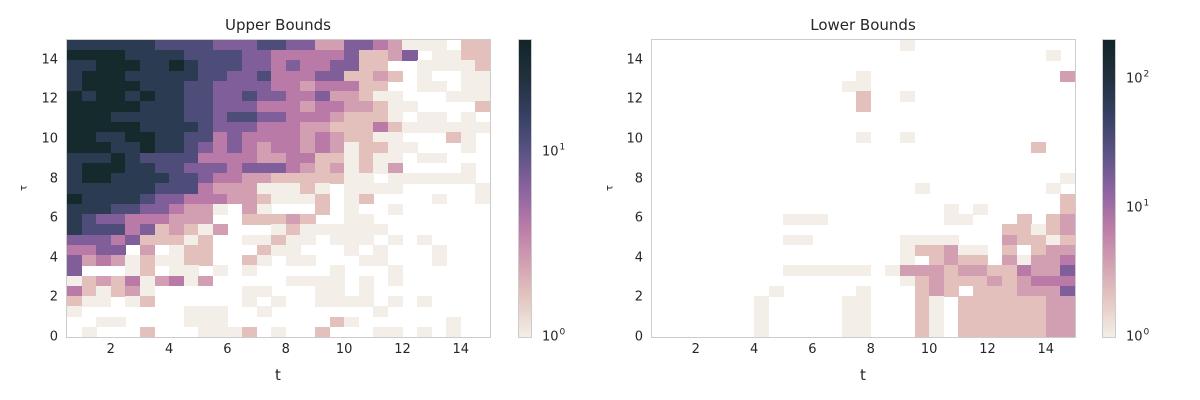 This screenshot has height=400, width=1200. Describe the element at coordinates (278, 375) in the screenshot. I see `x-axis-label: t` at that location.